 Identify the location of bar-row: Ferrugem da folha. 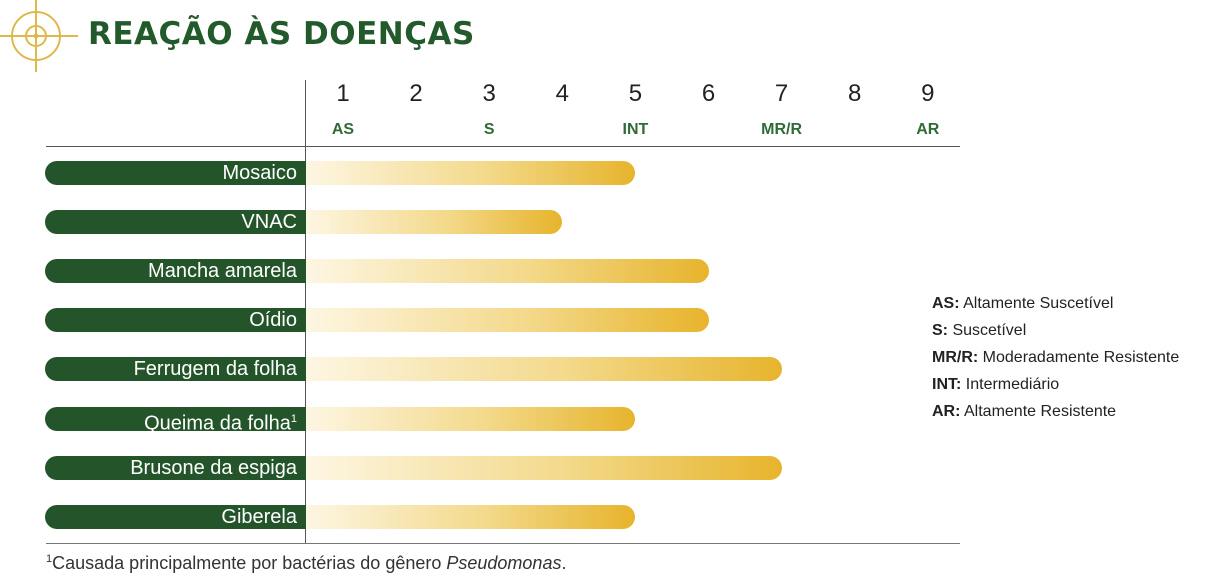
(603, 369).